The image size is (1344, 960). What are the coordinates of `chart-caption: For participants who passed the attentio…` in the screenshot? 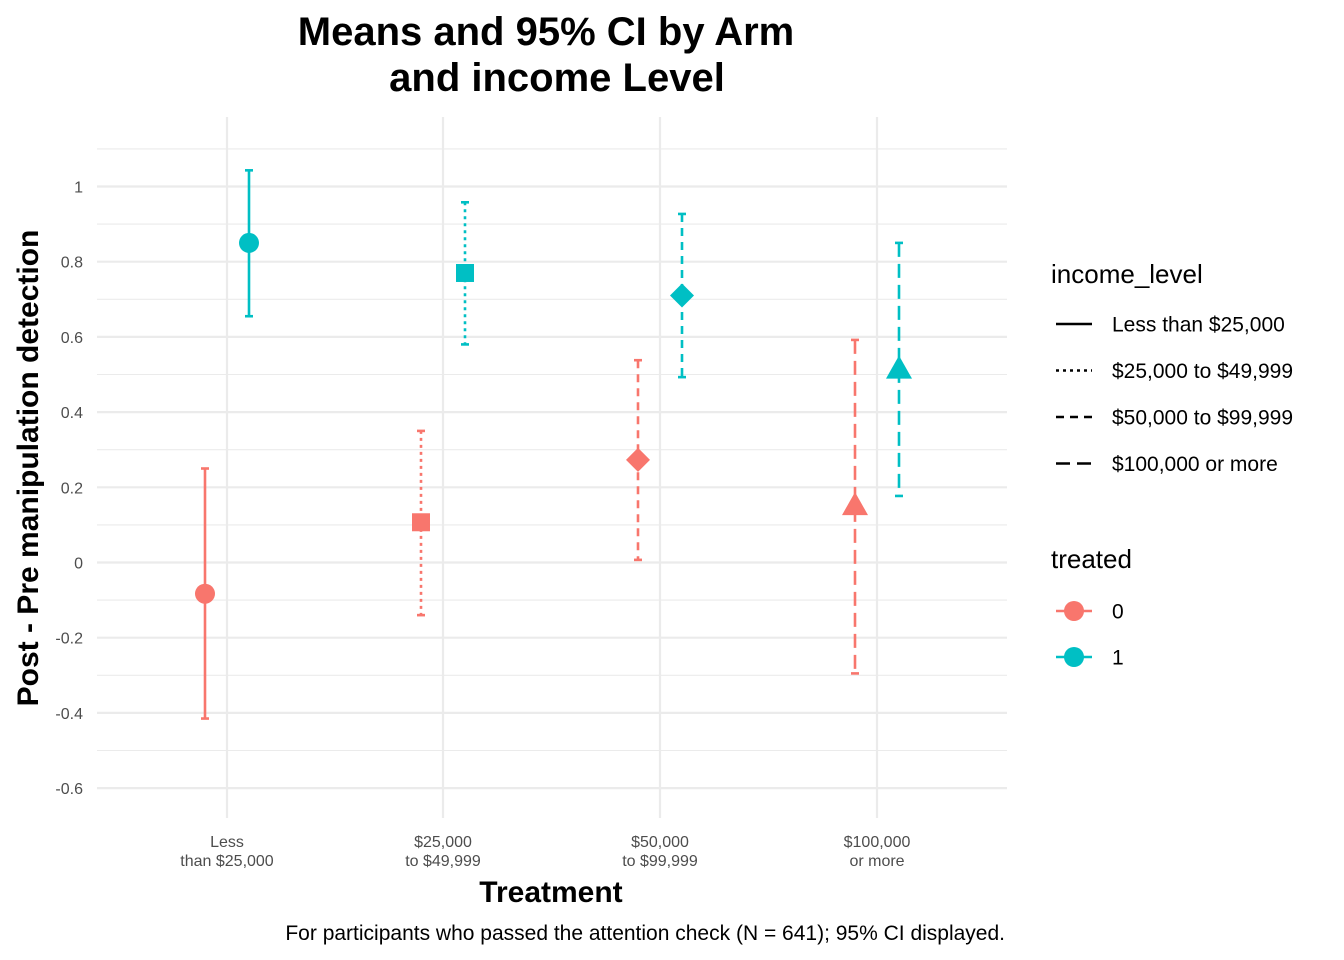 It's located at (645, 933).